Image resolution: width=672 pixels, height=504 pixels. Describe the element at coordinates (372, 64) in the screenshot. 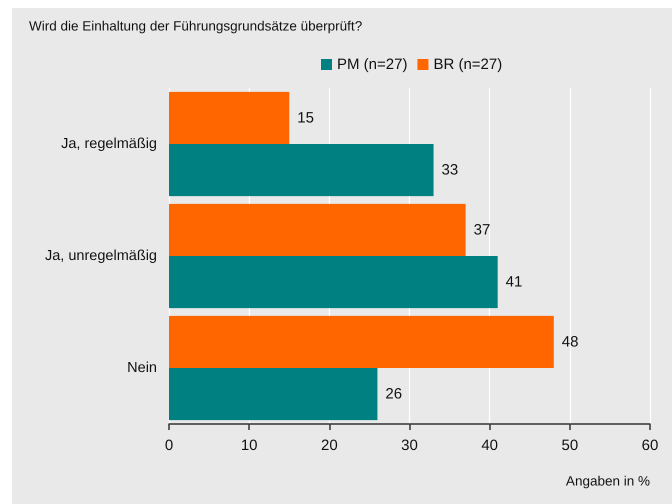

I see `legend-label: PM (n=27)` at that location.